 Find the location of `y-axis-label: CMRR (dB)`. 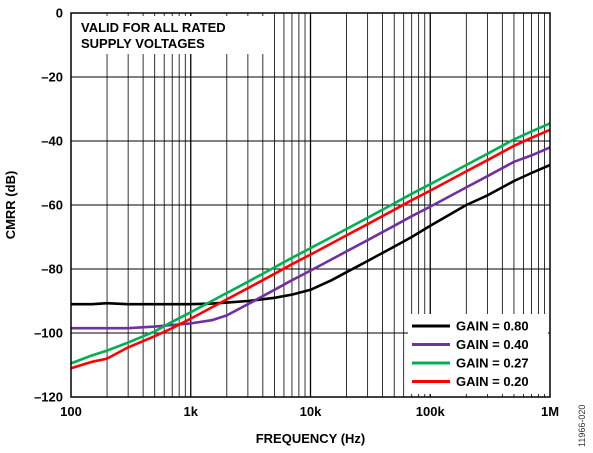

y-axis-label: CMRR (dB) is located at coordinates (10, 205).